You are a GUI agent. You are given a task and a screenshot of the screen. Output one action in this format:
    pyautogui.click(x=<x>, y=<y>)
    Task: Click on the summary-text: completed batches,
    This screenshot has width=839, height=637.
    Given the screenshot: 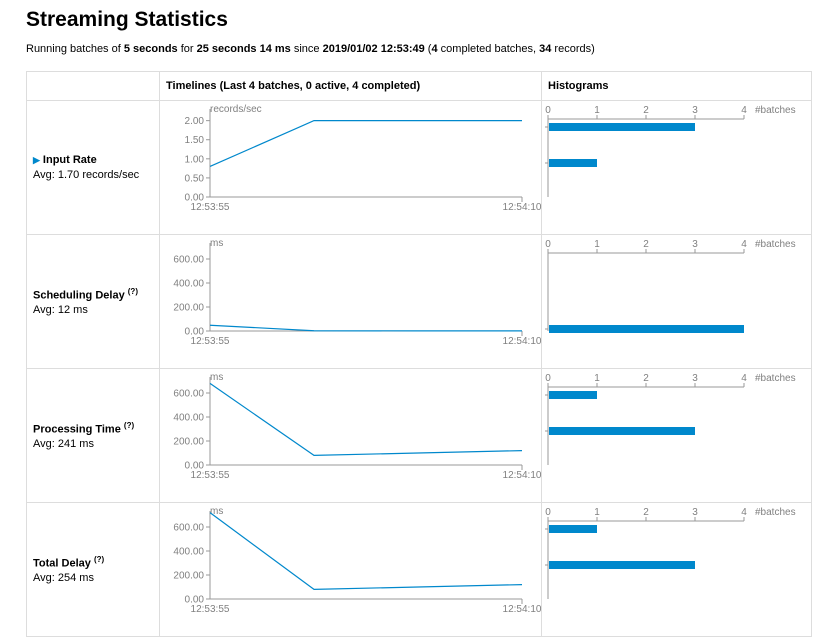 What is the action you would take?
    pyautogui.click(x=488, y=49)
    